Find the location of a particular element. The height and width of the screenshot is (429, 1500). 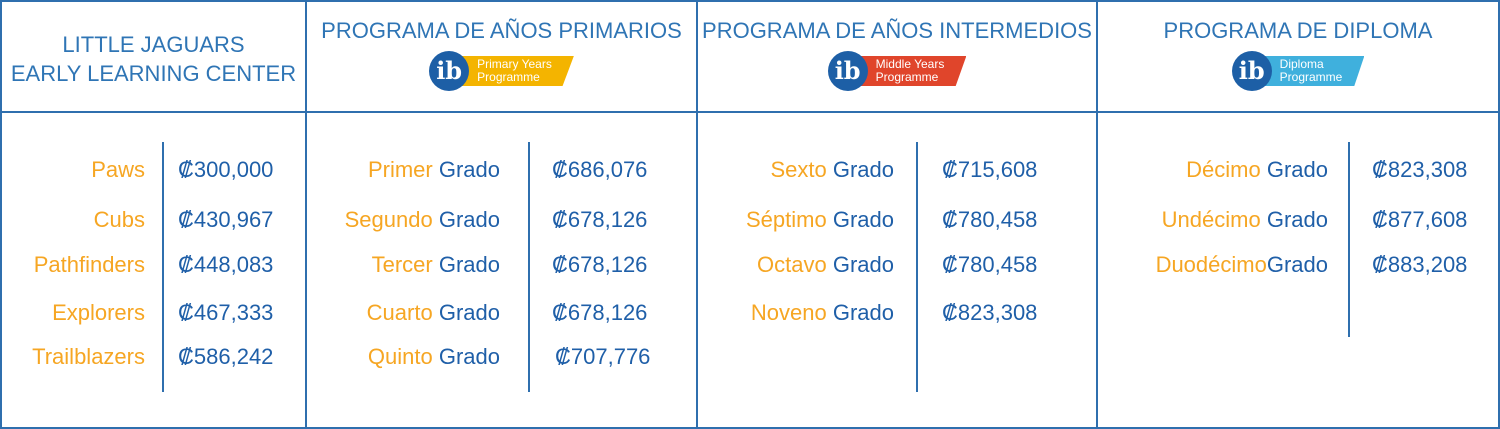

grade-label: Tercer Grado is located at coordinates (404, 265).